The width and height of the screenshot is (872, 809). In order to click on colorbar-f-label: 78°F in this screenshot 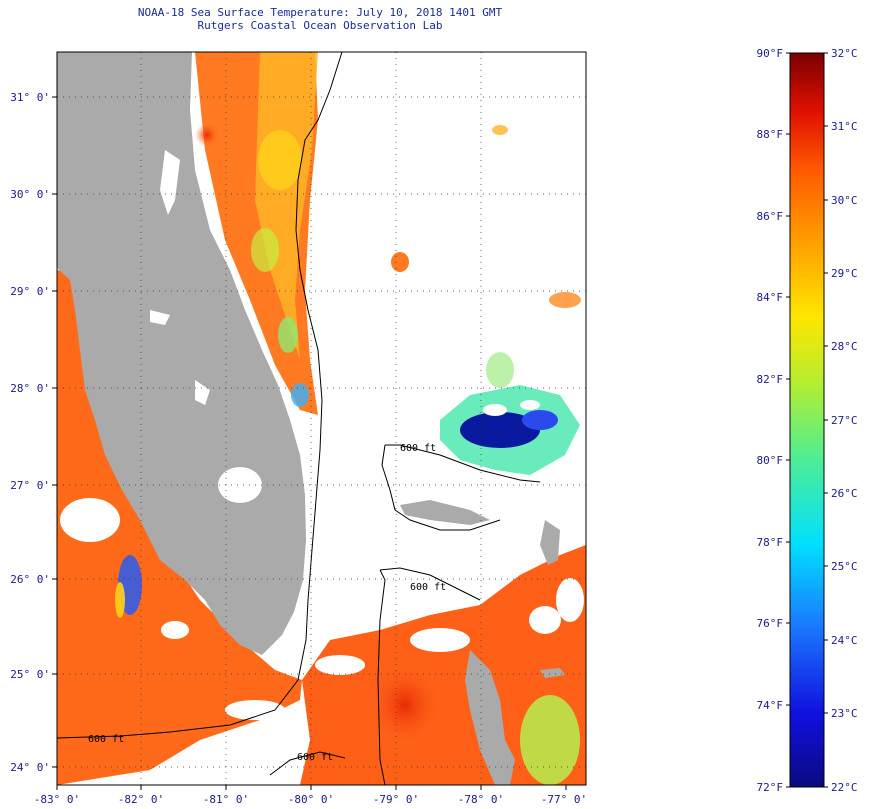, I will do `click(770, 542)`.